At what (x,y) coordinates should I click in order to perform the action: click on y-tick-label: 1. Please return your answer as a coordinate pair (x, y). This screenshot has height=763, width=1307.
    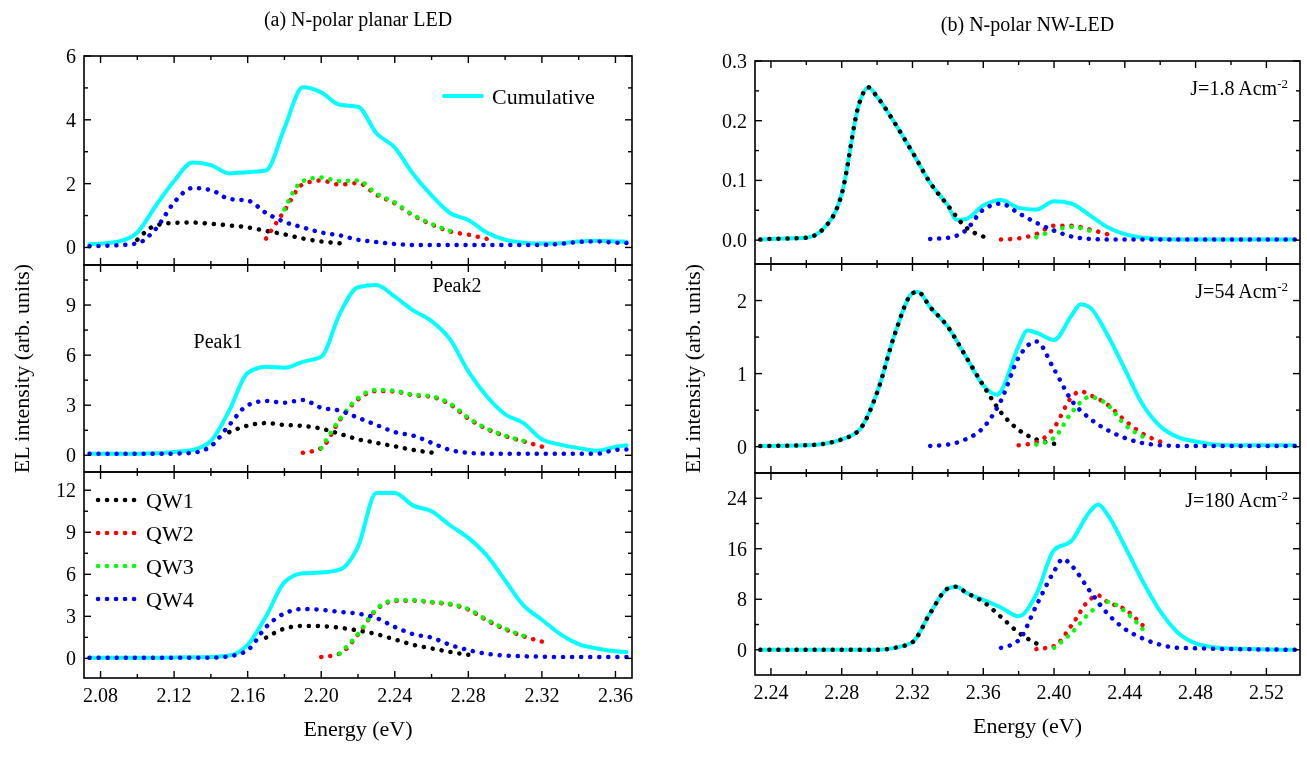
    Looking at the image, I should click on (742, 373).